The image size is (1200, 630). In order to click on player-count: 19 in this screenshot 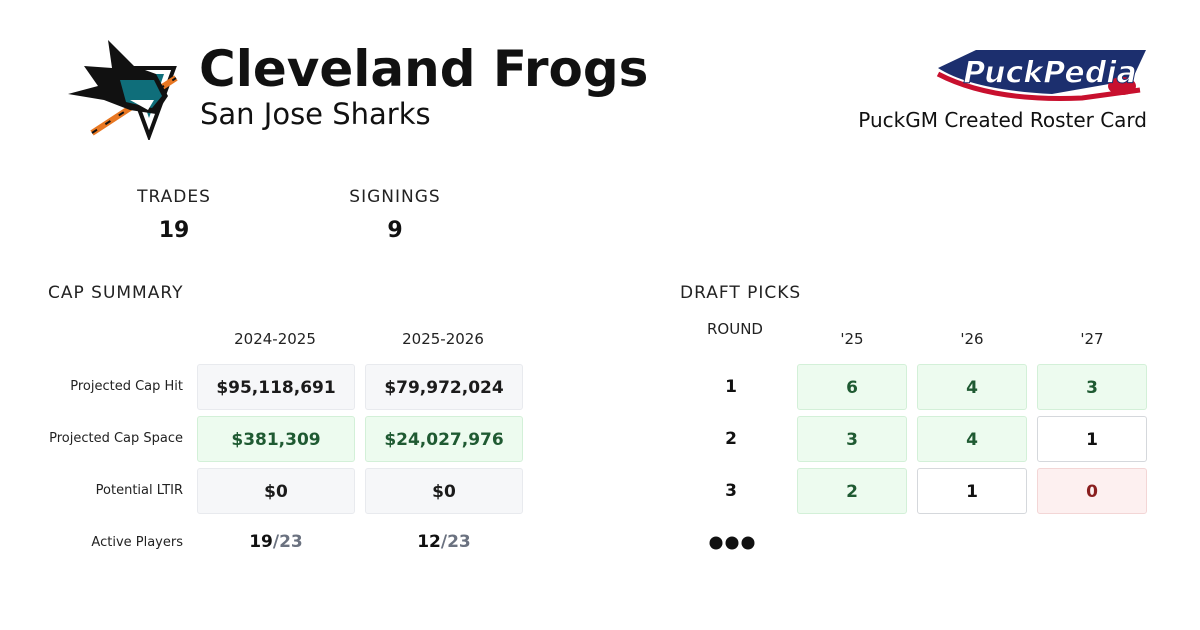, I will do `click(261, 542)`.